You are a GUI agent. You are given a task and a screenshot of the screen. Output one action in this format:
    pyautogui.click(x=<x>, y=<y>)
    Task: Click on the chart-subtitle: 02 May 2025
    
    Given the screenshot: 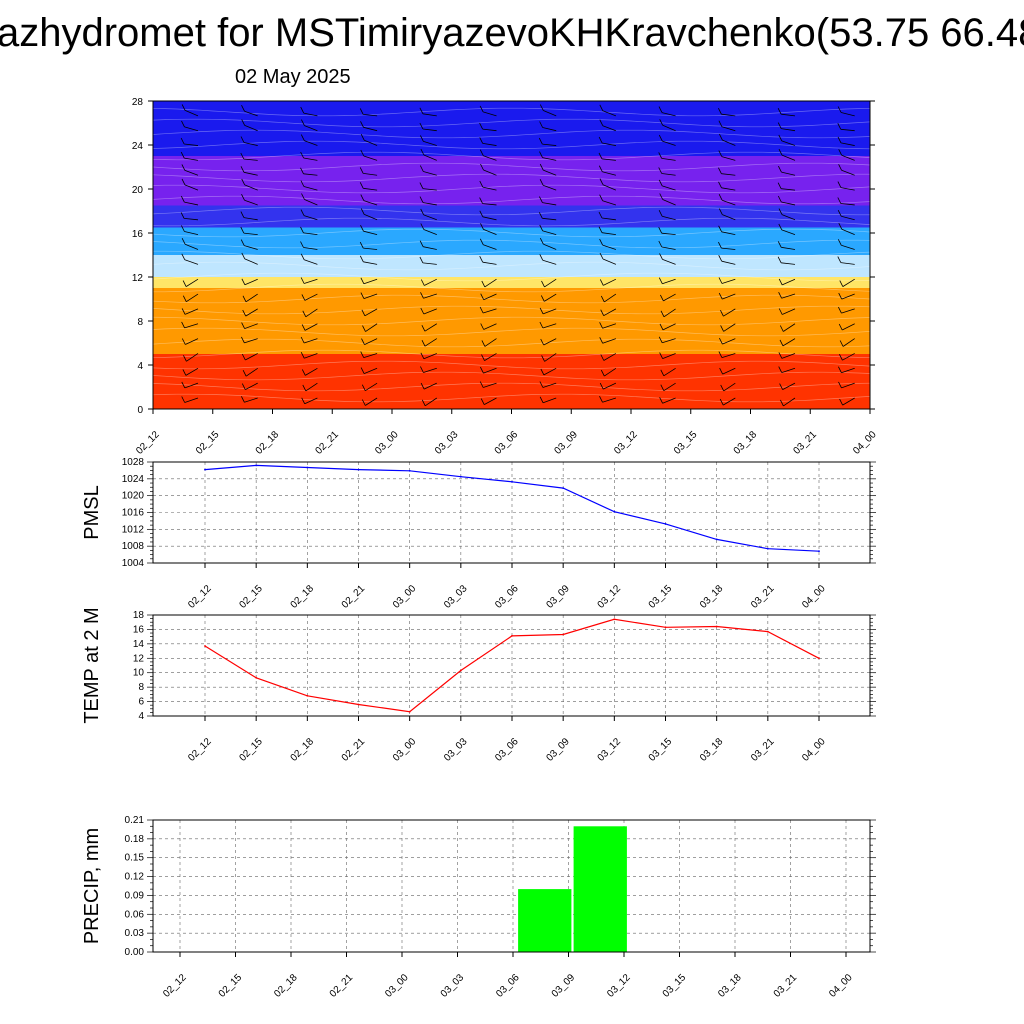 What is the action you would take?
    pyautogui.click(x=293, y=77)
    